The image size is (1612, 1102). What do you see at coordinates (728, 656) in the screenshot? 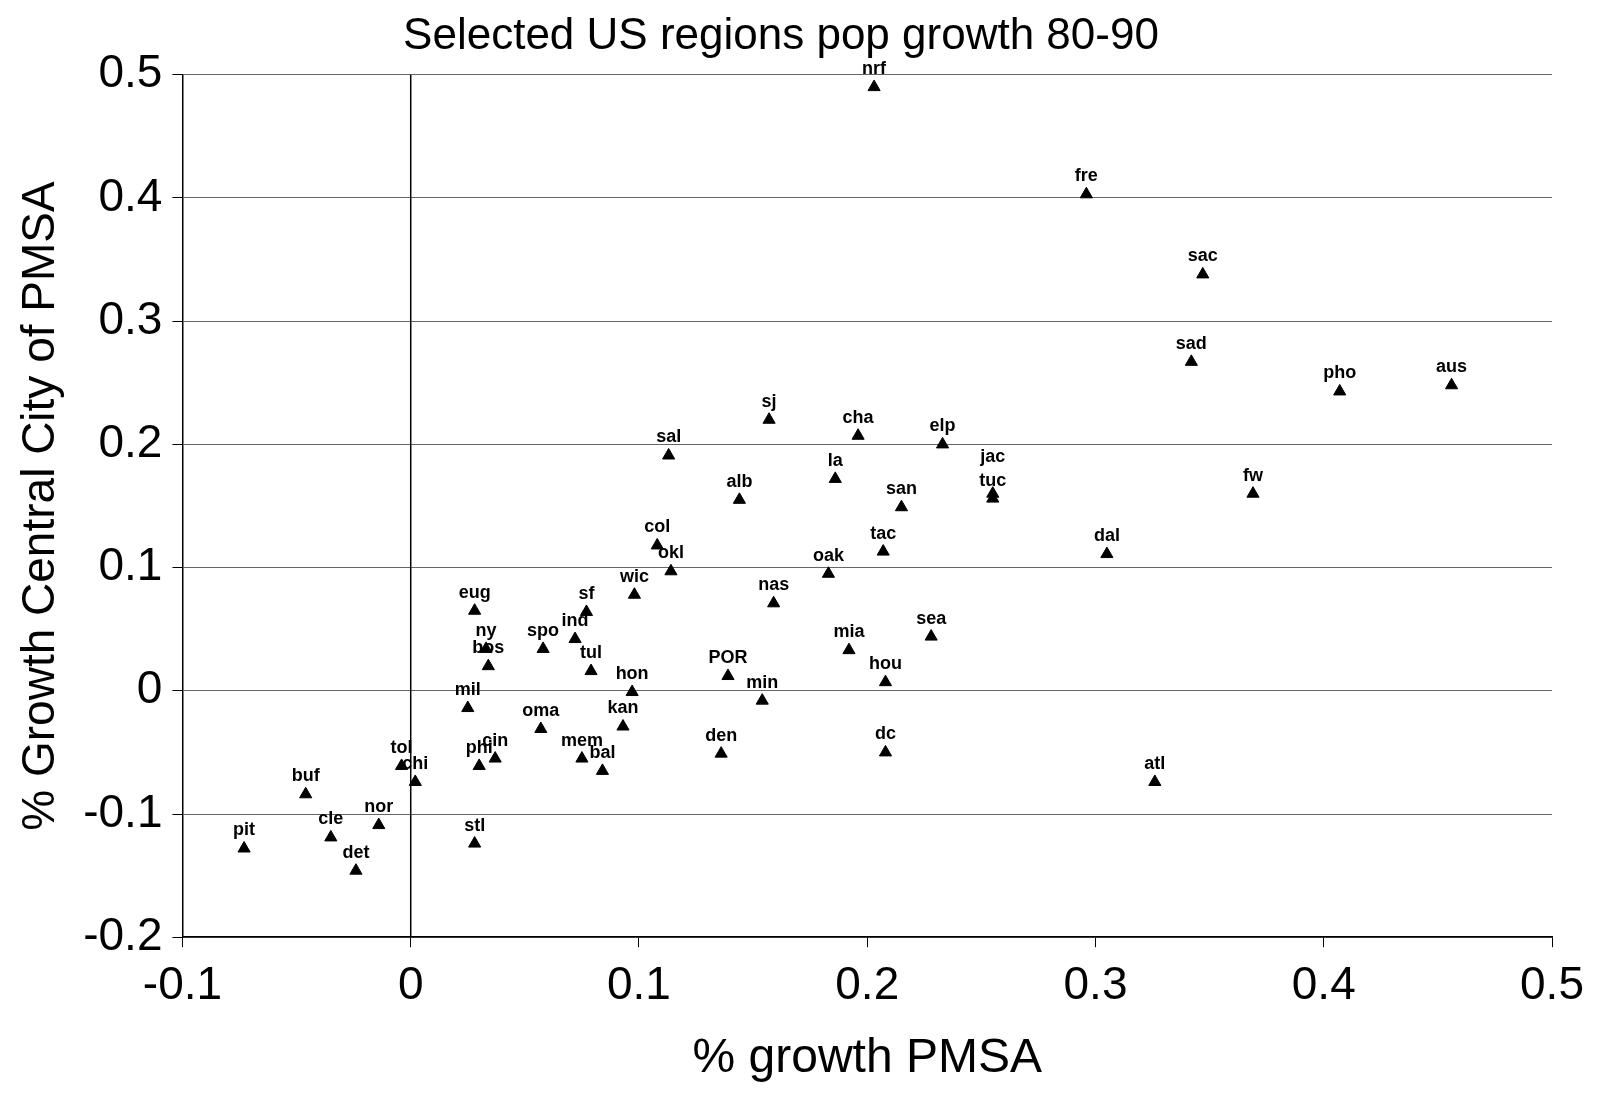
I see `annotation: POR` at bounding box center [728, 656].